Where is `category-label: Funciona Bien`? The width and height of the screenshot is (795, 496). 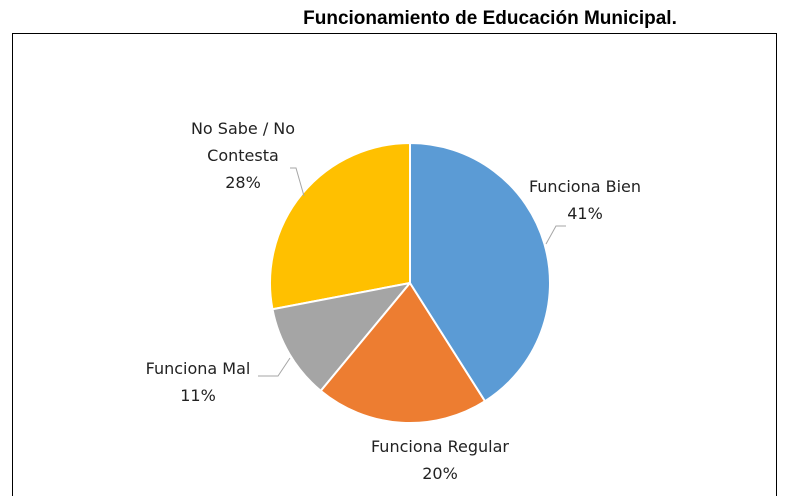 category-label: Funciona Bien is located at coordinates (585, 186).